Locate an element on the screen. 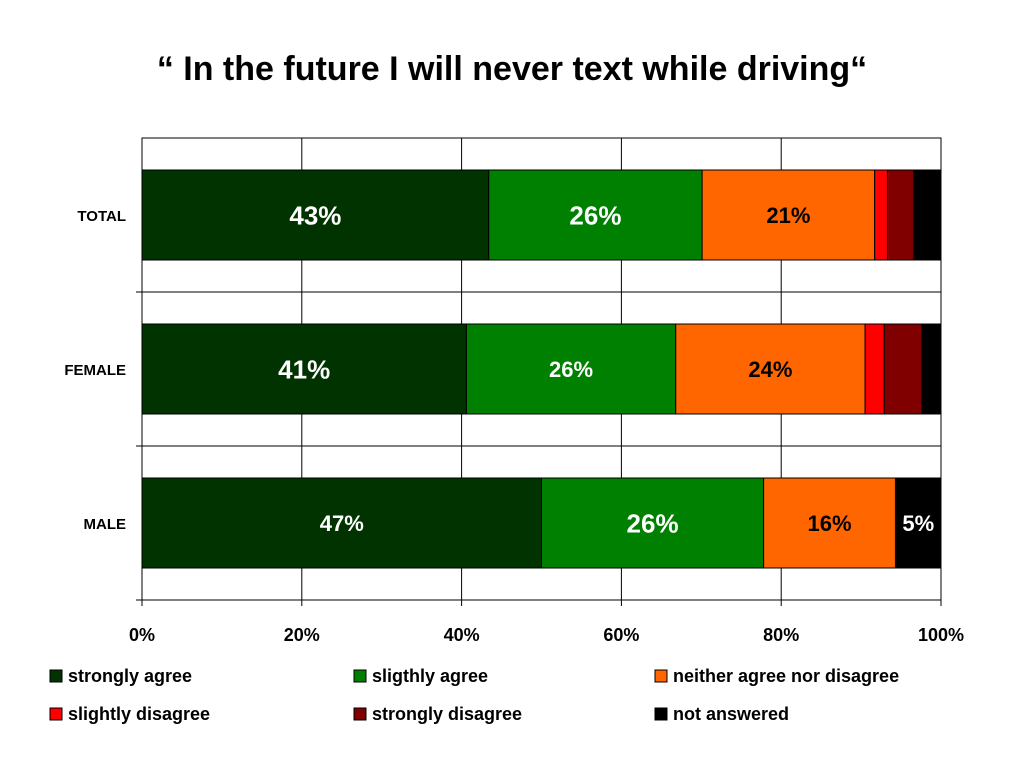  data-label: 41% is located at coordinates (304, 369).